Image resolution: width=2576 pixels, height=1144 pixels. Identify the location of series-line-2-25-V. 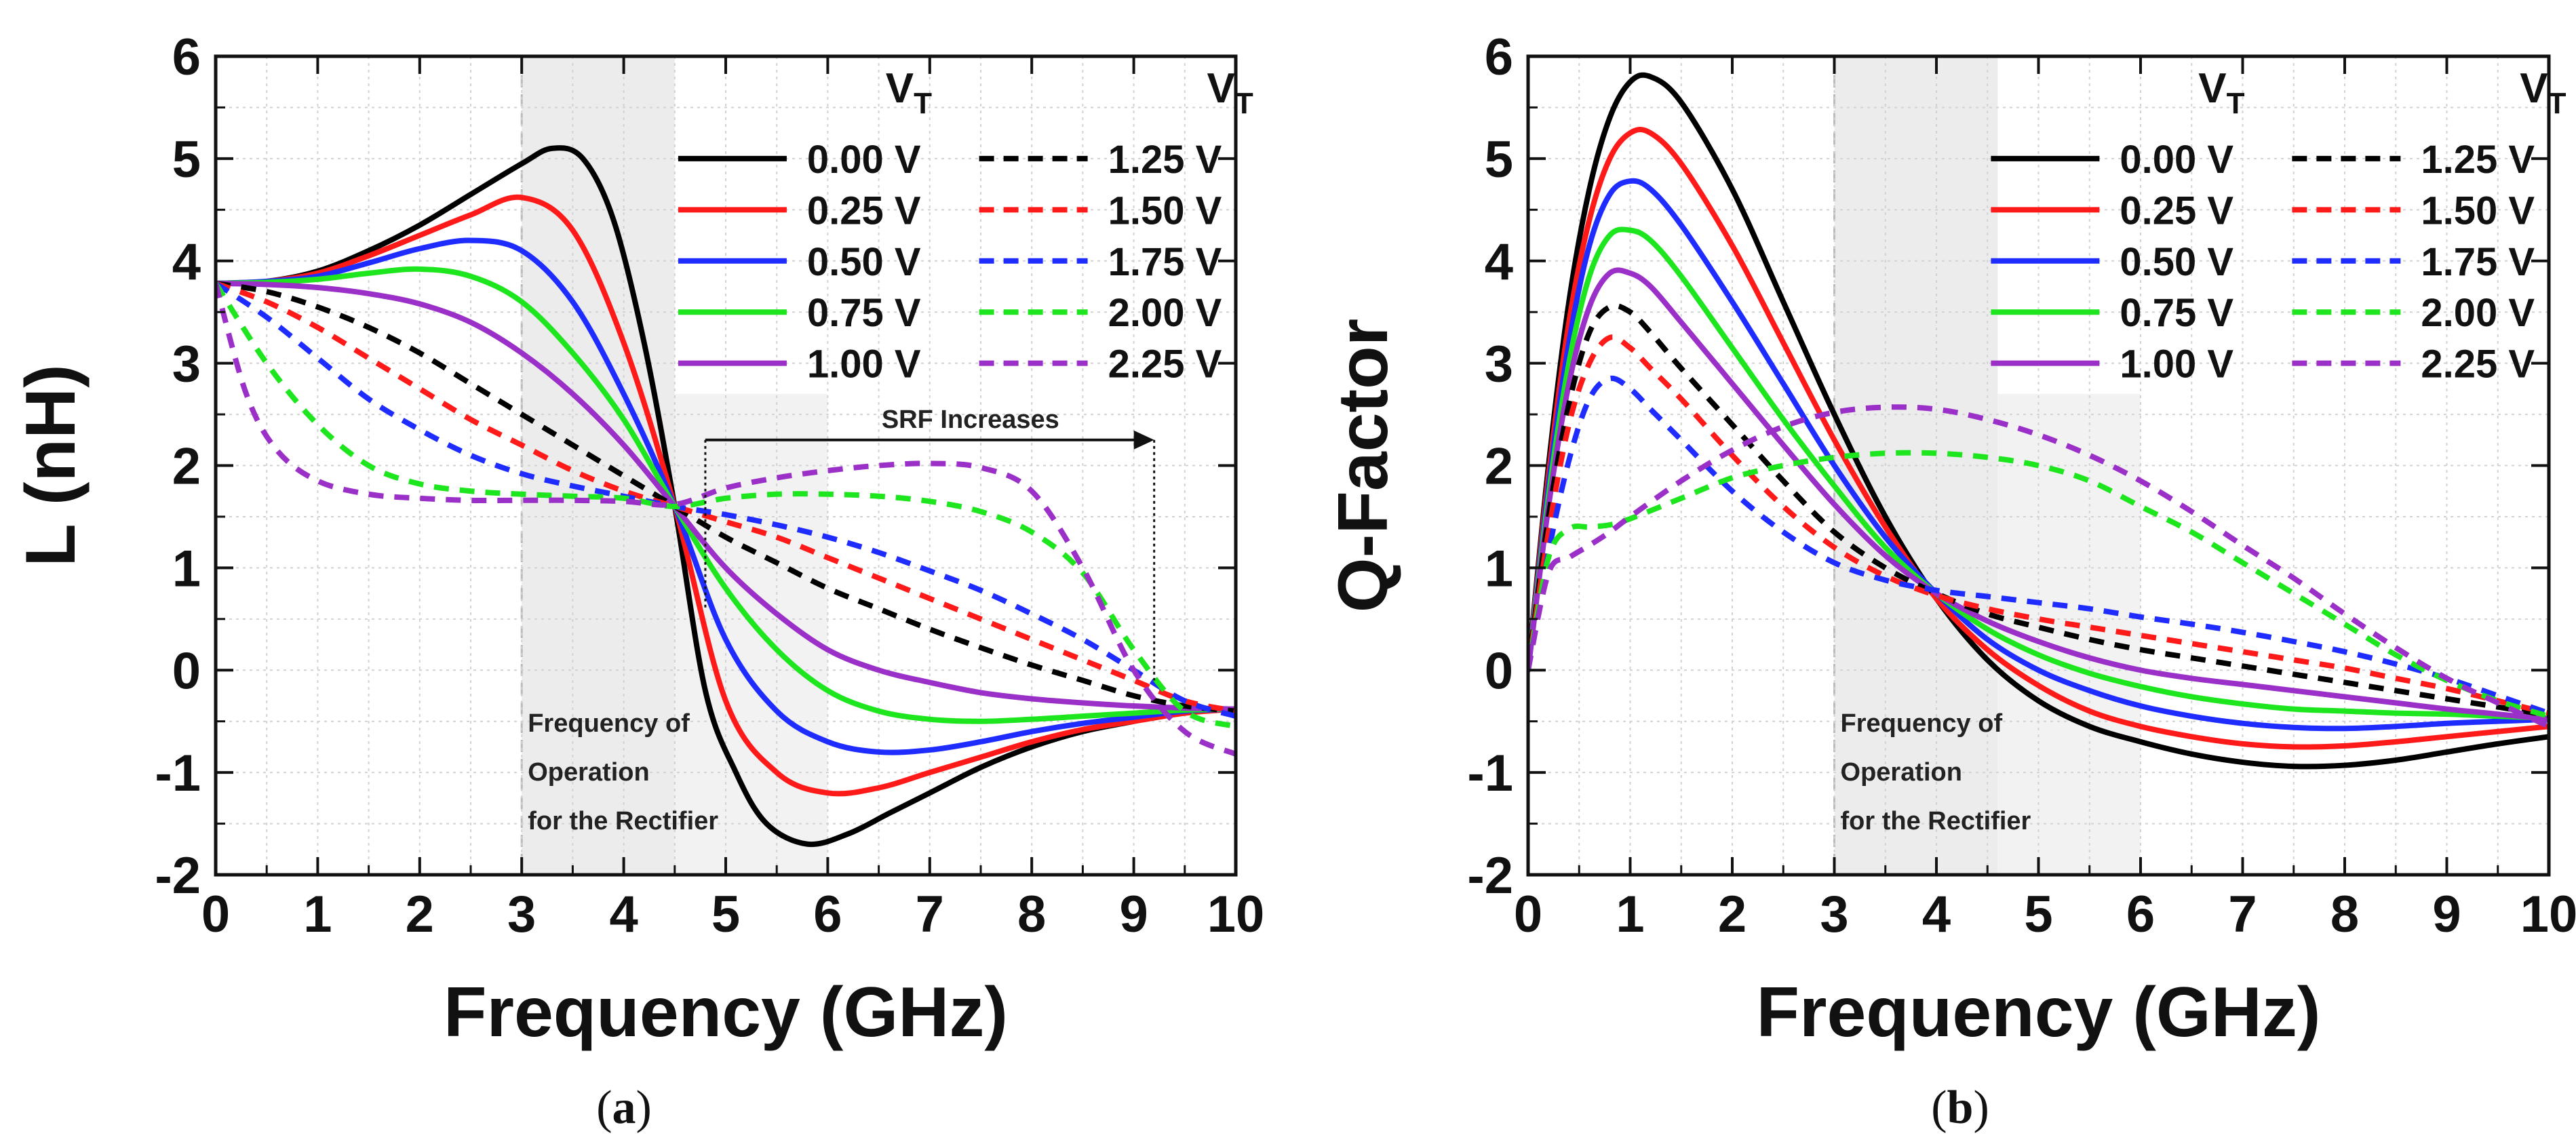
(2038, 566).